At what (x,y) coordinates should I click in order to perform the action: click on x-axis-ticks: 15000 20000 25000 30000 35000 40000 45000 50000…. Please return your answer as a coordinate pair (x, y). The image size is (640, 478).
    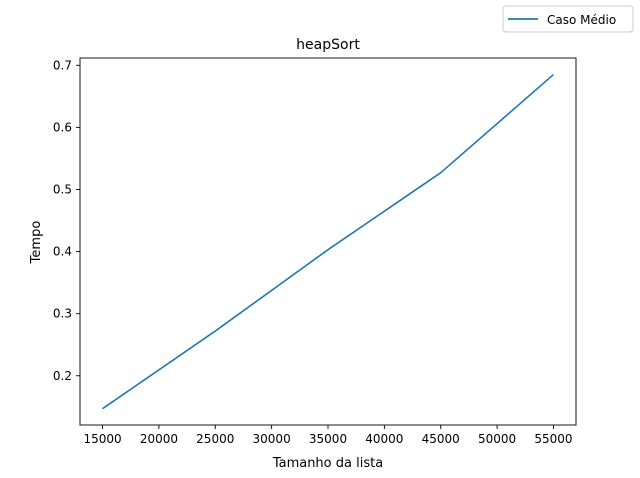
    Looking at the image, I should click on (328, 435).